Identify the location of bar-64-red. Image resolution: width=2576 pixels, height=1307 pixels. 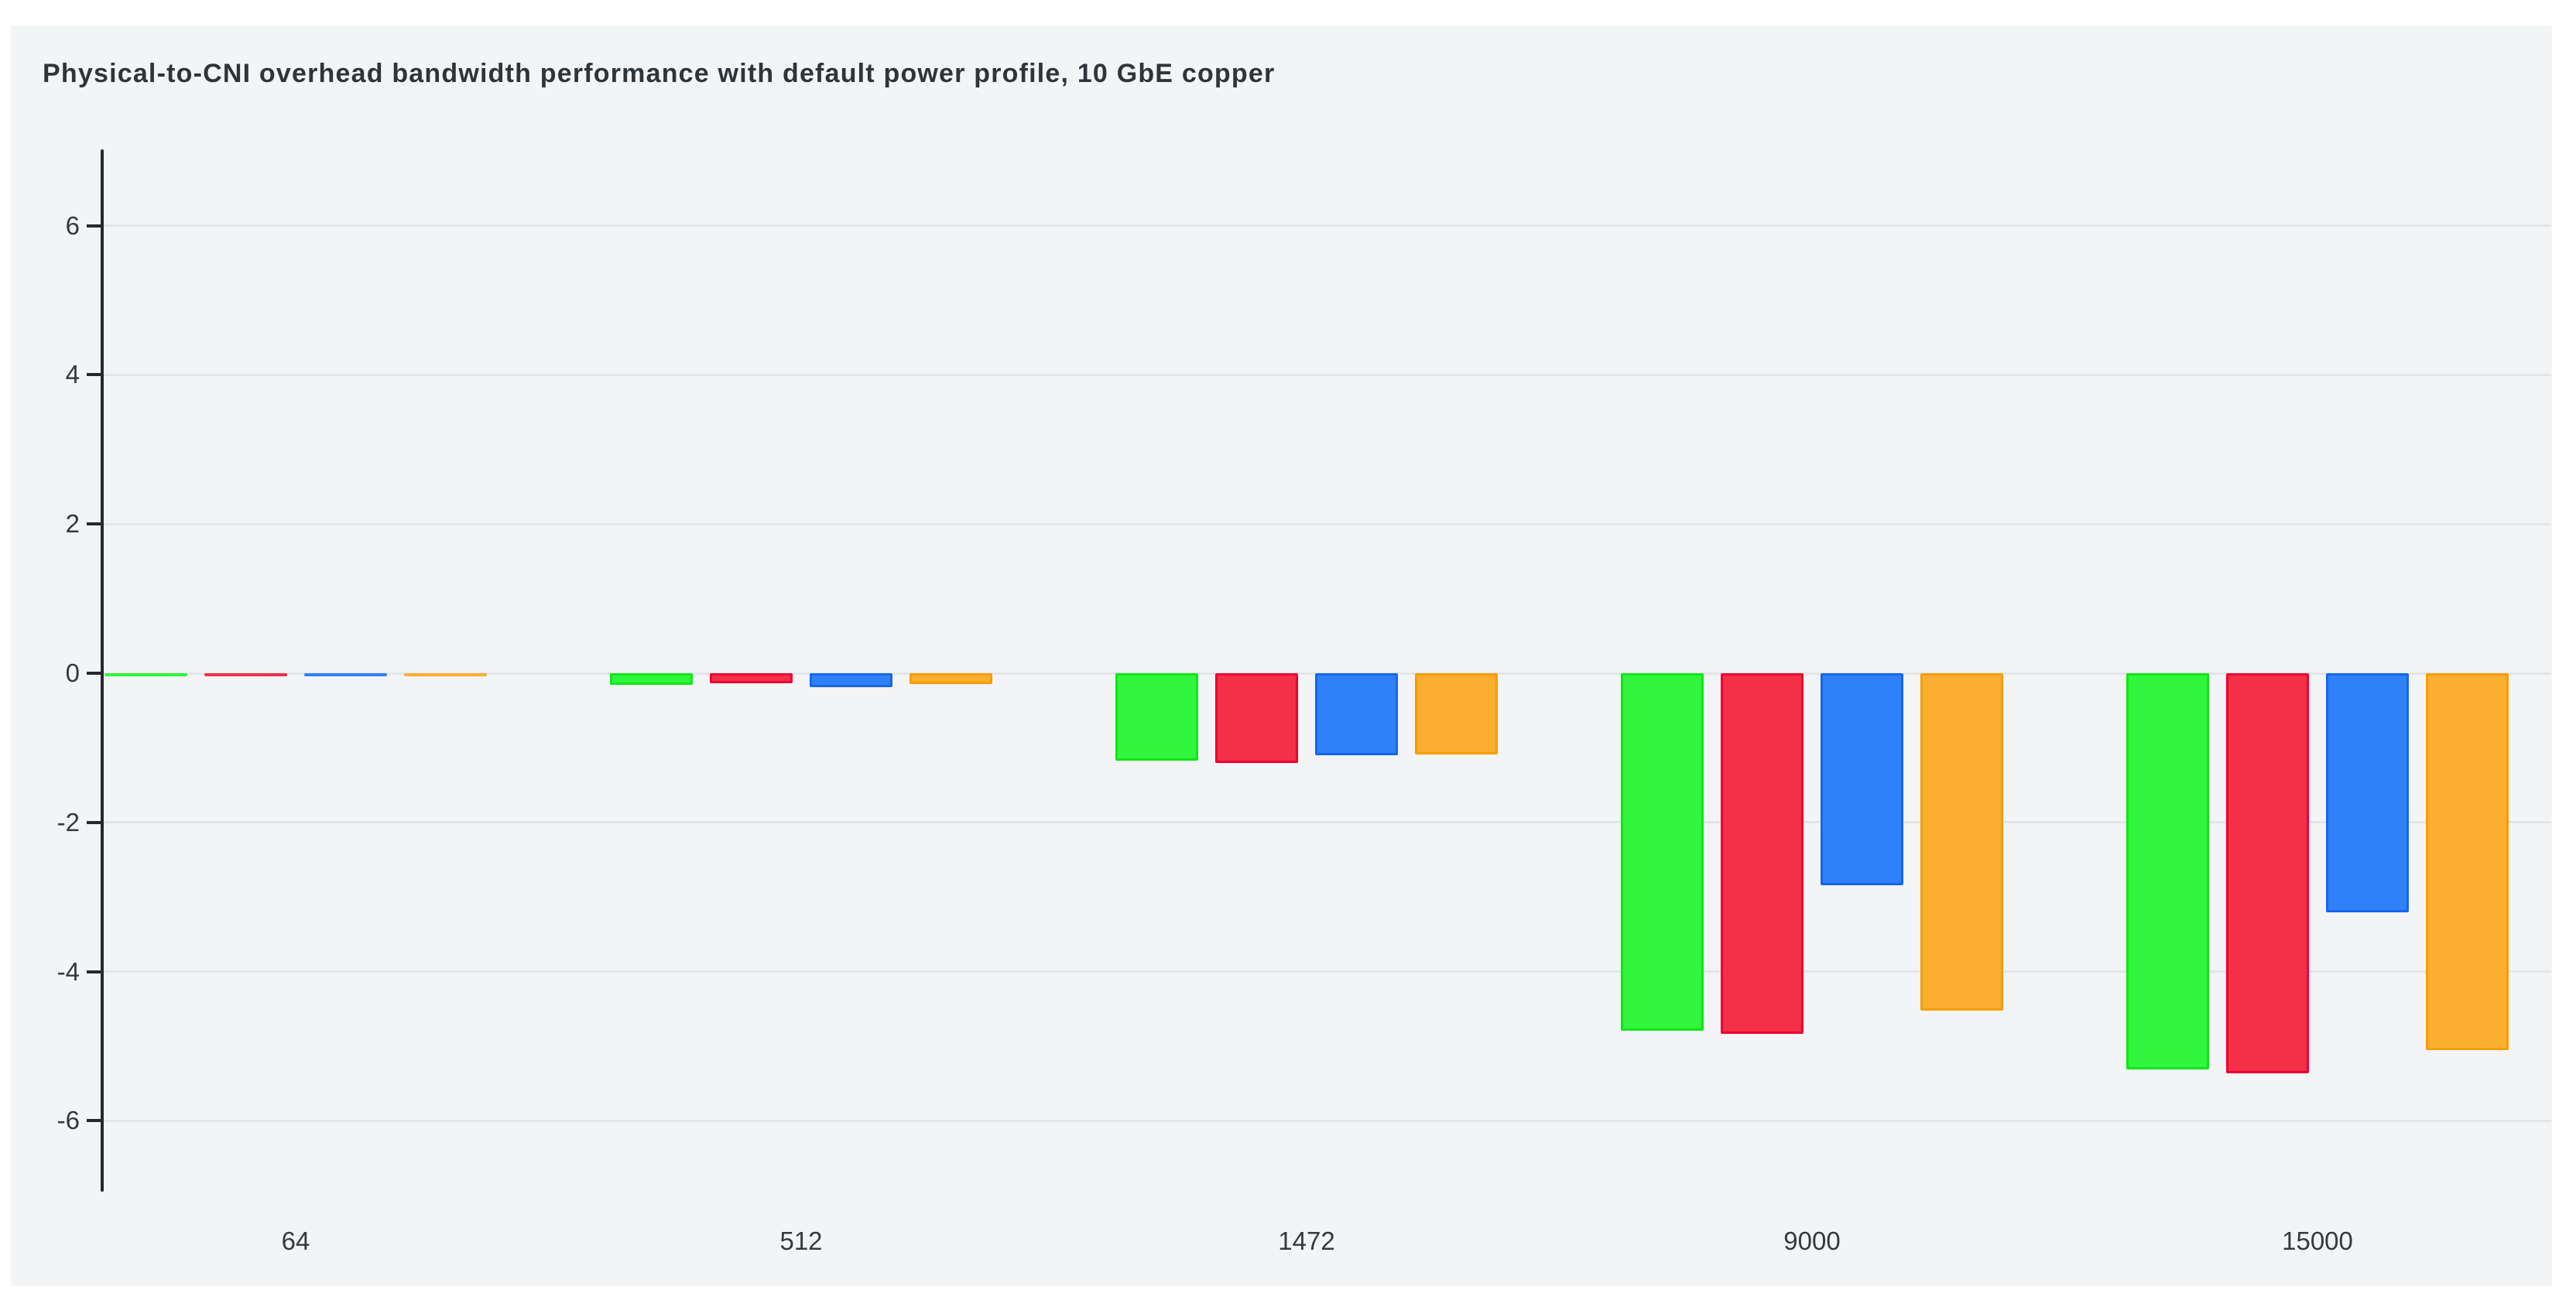
(246, 674).